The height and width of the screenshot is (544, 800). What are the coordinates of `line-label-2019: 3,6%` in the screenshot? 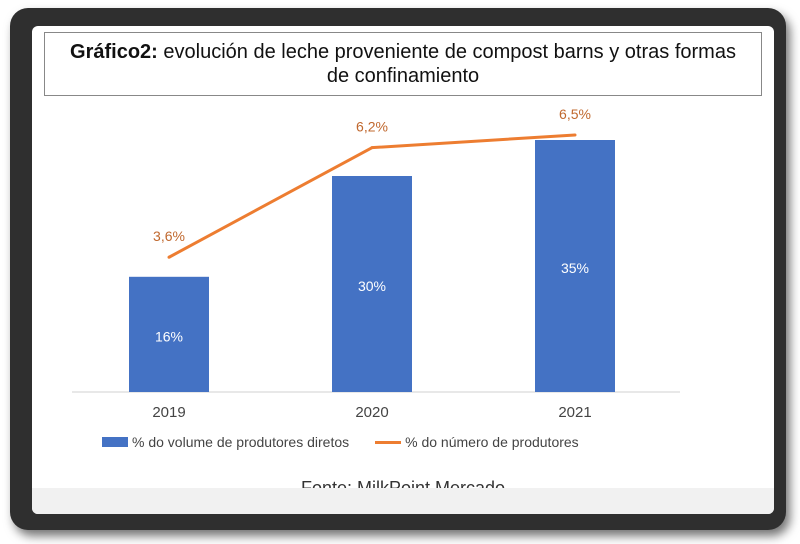 It's located at (169, 236).